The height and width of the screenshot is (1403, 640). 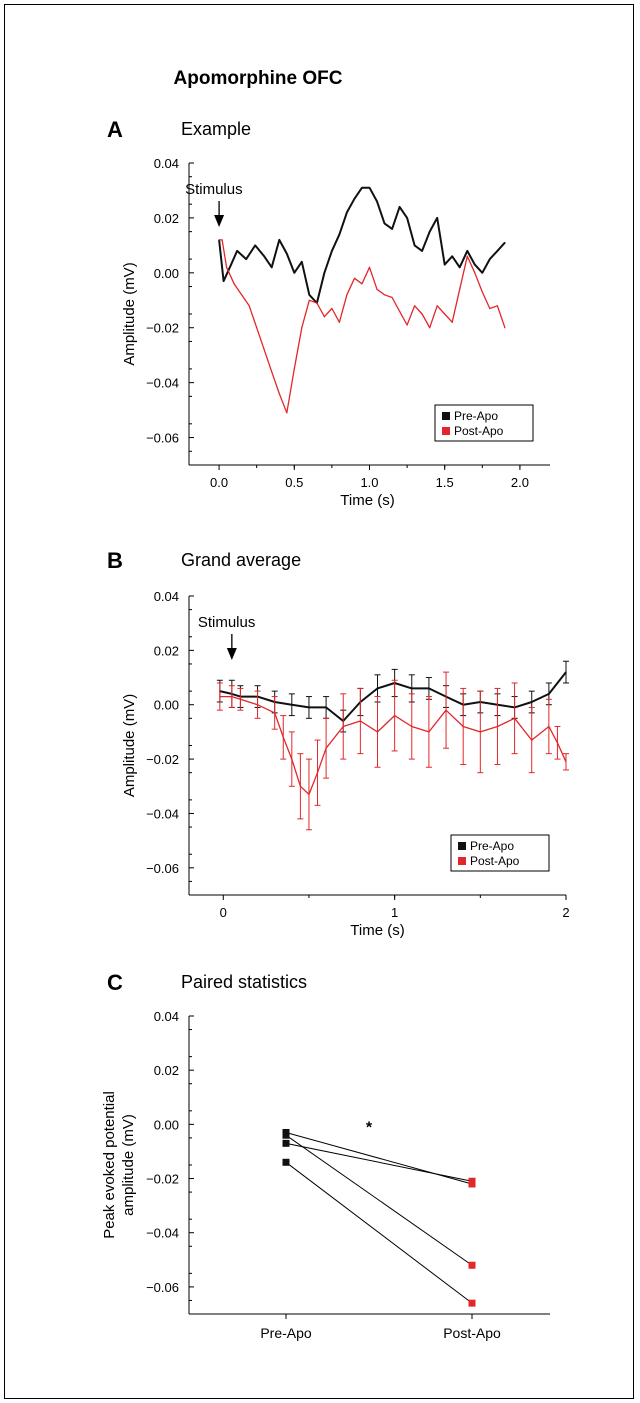 I want to click on stimulus-arrow-head, so click(x=231, y=654).